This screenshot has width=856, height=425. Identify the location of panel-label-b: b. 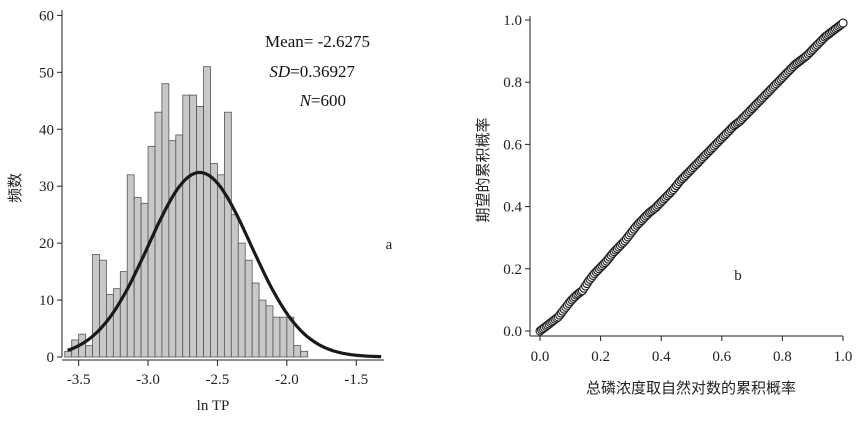
(738, 276).